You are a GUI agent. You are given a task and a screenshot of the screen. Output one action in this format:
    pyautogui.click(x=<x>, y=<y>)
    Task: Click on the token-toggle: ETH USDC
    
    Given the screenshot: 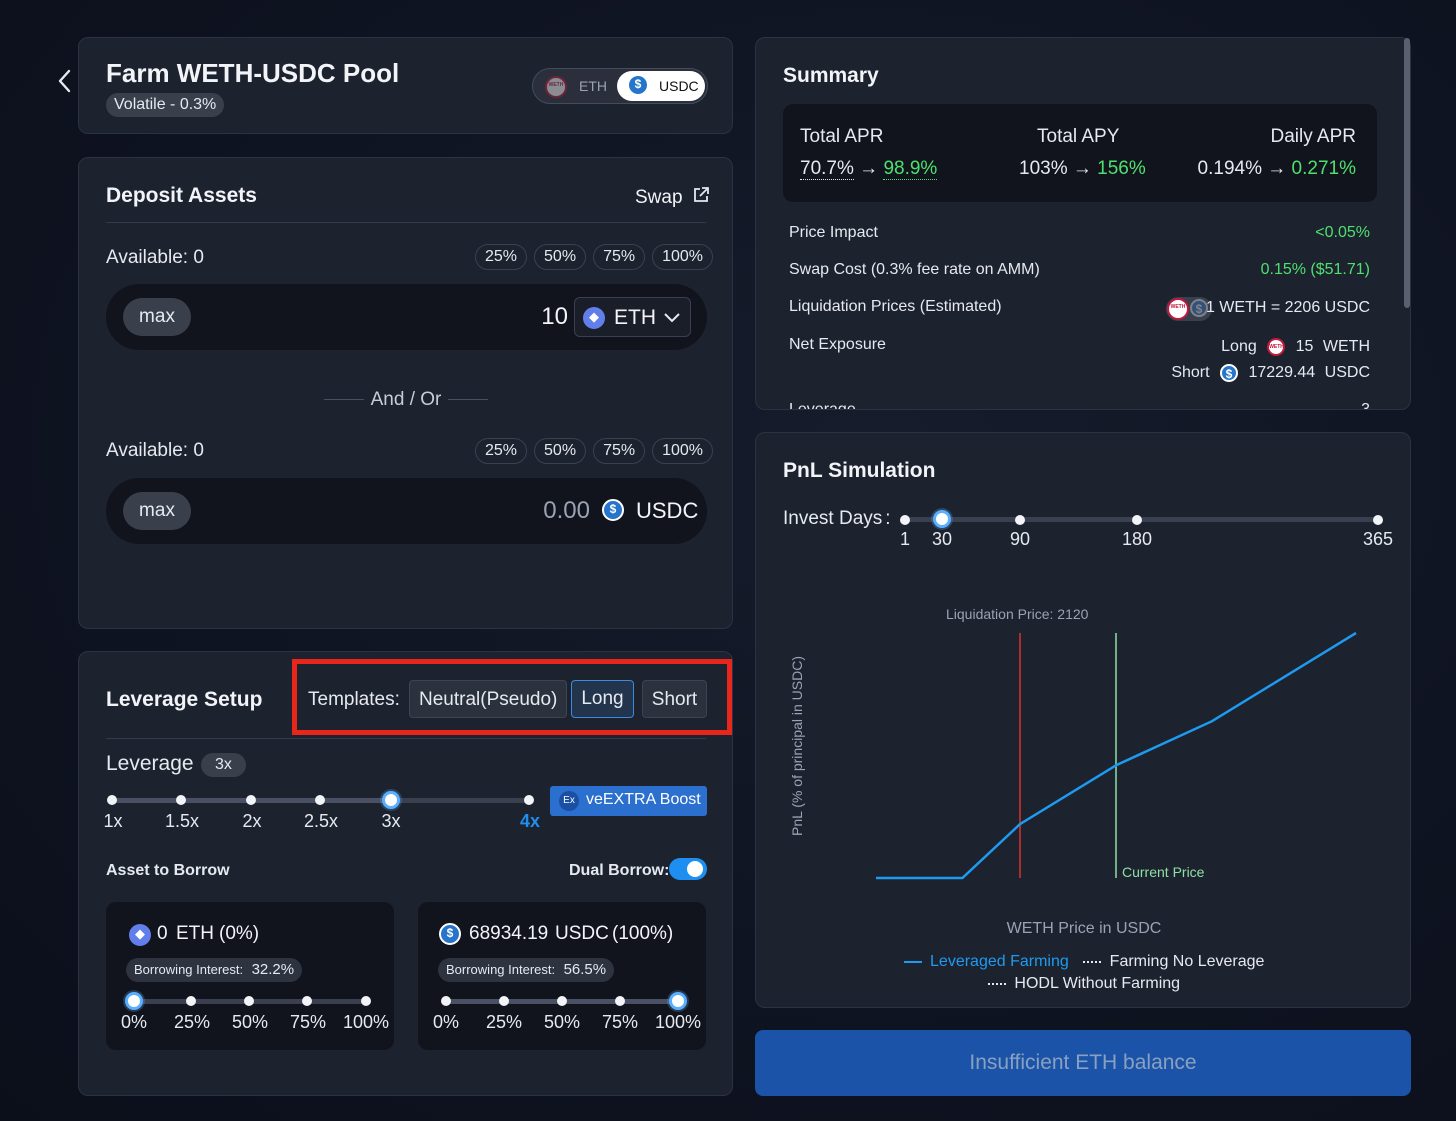 What is the action you would take?
    pyautogui.click(x=620, y=86)
    